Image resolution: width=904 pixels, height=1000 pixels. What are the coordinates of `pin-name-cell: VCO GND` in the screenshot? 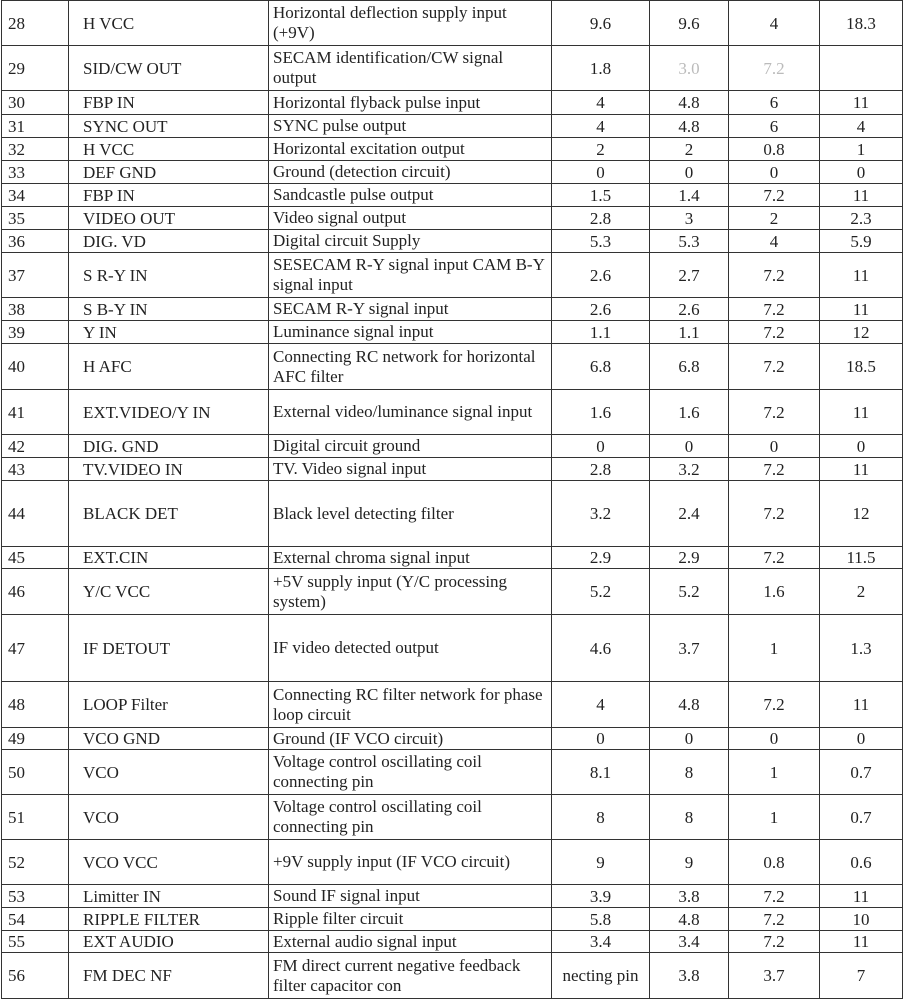 It's located at (168, 738).